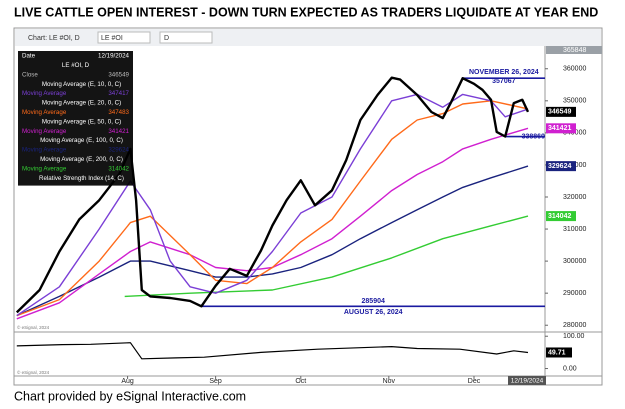  Describe the element at coordinates (54, 38) in the screenshot. I see `toolbar-chart: Chart: LE #OI, D` at that location.